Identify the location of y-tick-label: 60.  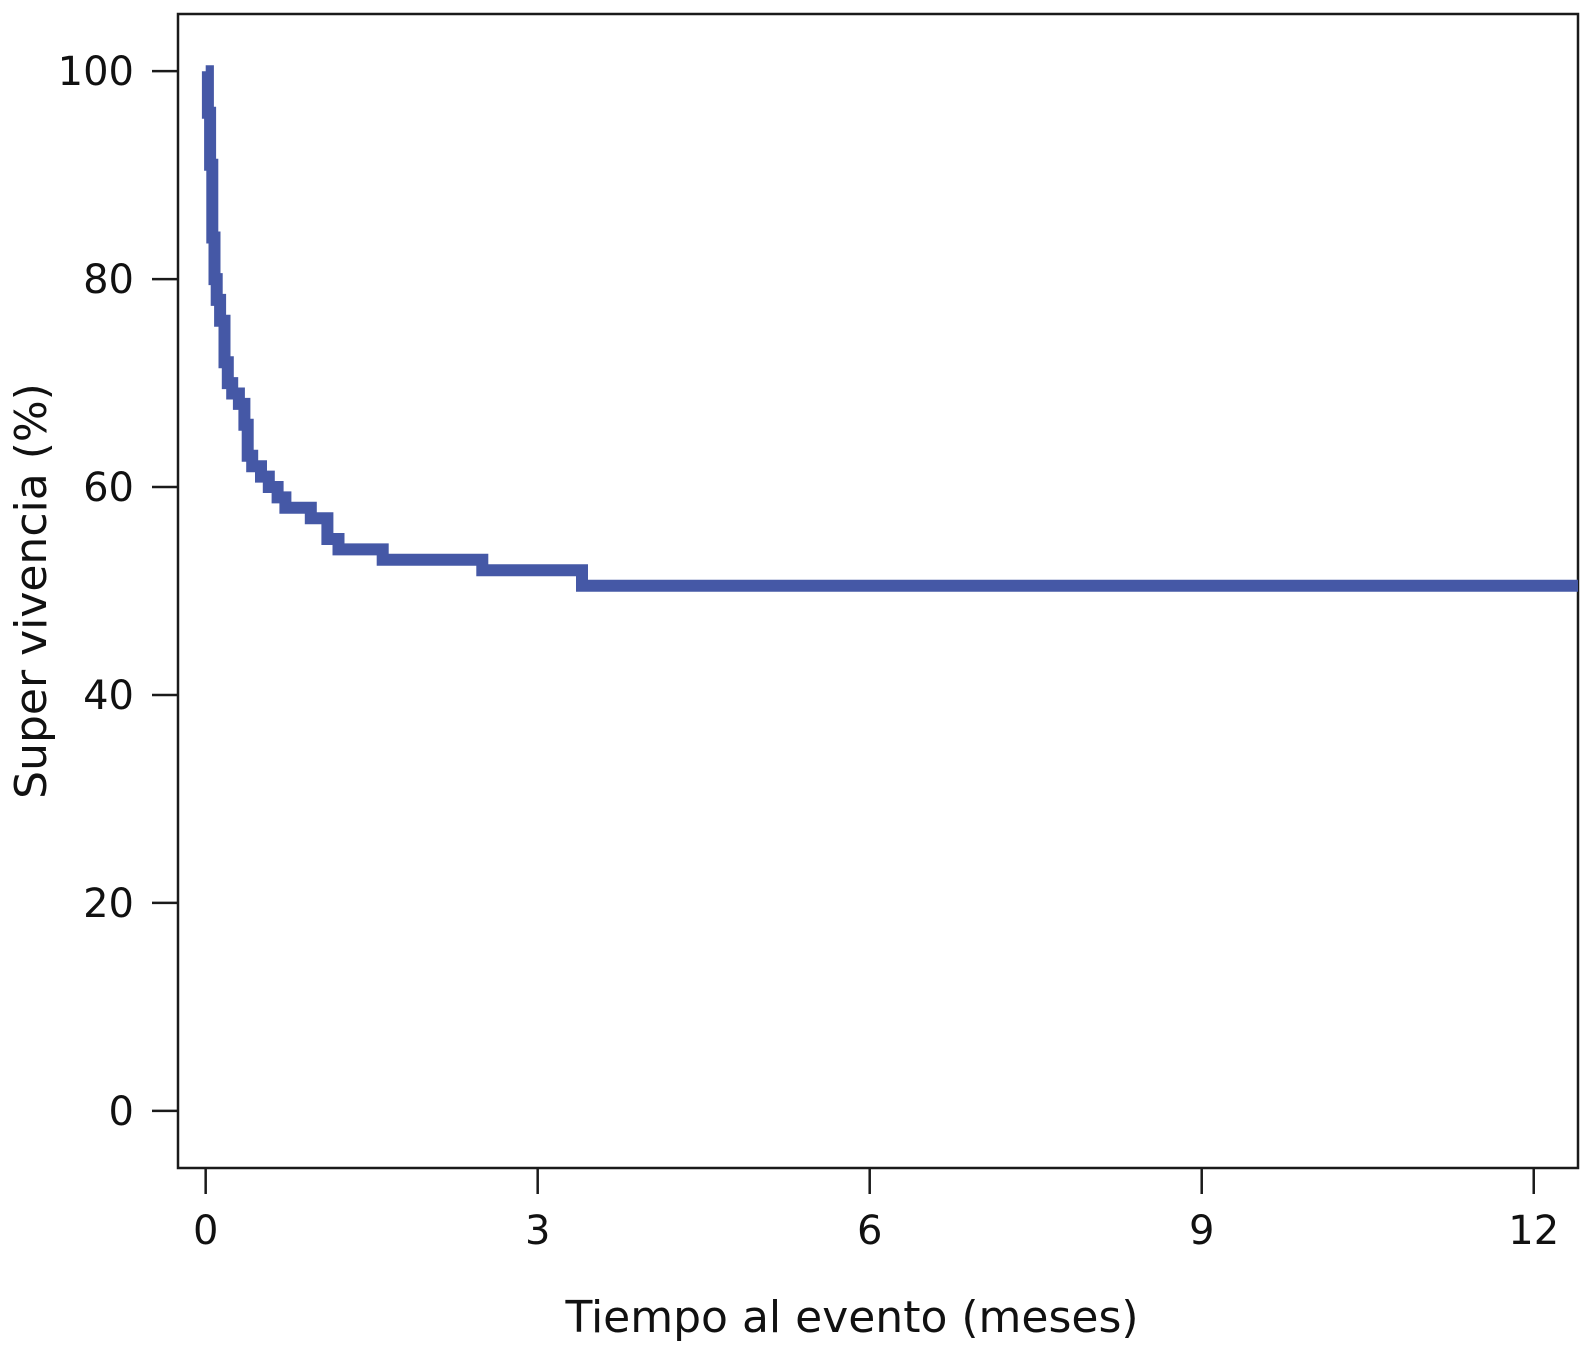
(108, 488).